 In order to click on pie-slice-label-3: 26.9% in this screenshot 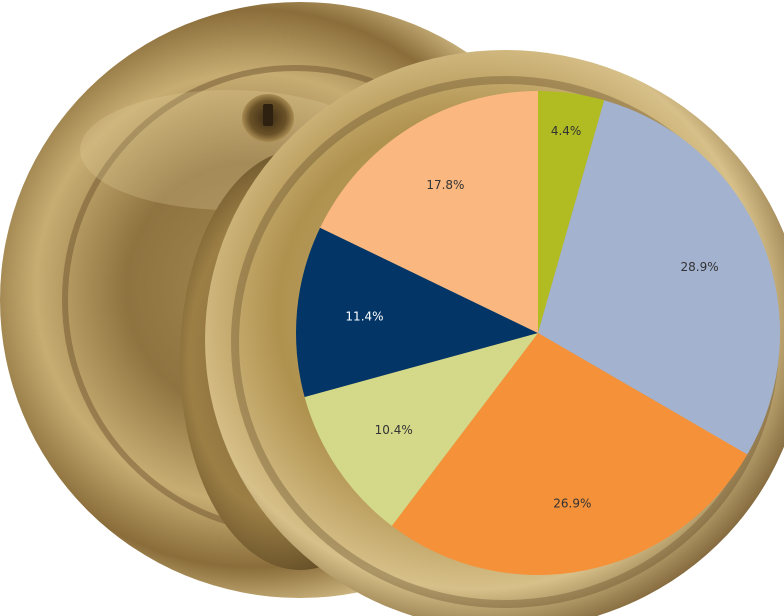, I will do `click(572, 503)`.